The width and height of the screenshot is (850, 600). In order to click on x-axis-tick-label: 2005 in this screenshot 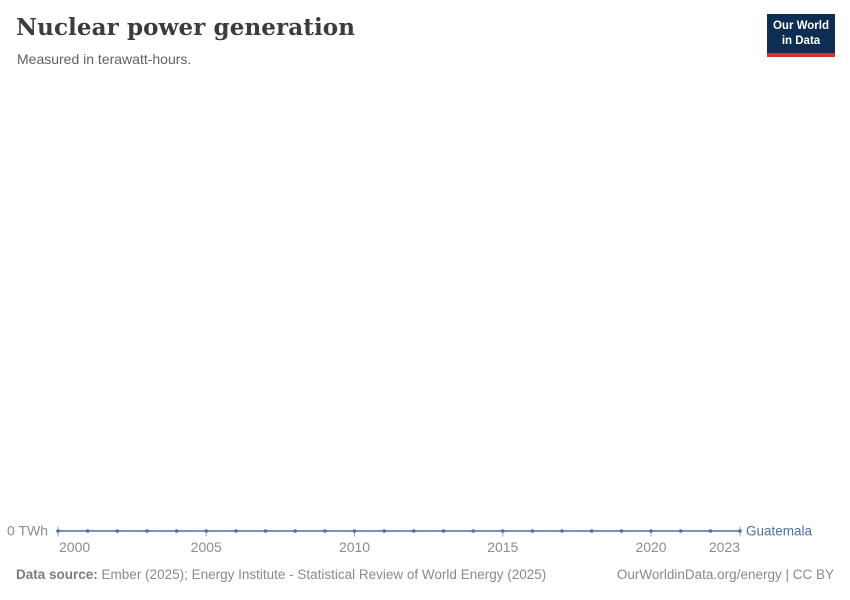, I will do `click(206, 547)`.